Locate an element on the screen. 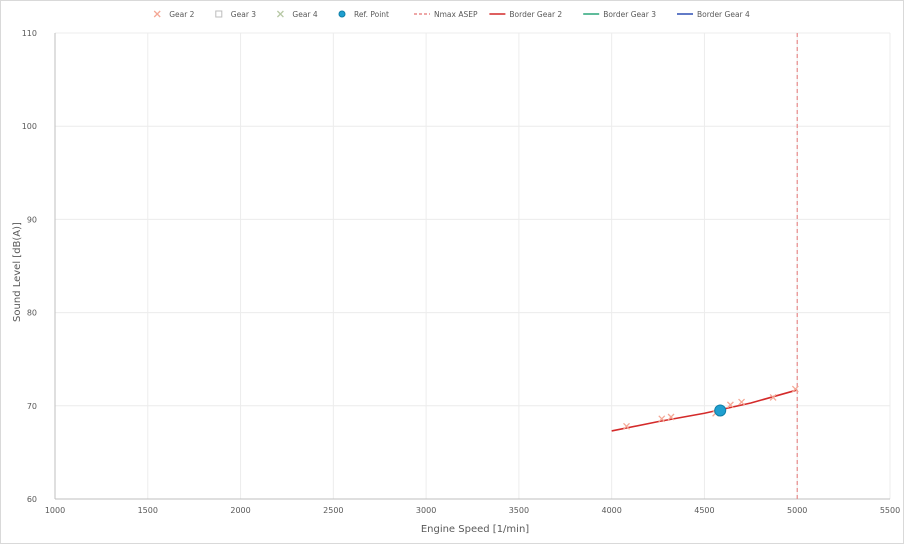 This screenshot has width=904, height=548. legend-label: Ref. Point is located at coordinates (371, 14).